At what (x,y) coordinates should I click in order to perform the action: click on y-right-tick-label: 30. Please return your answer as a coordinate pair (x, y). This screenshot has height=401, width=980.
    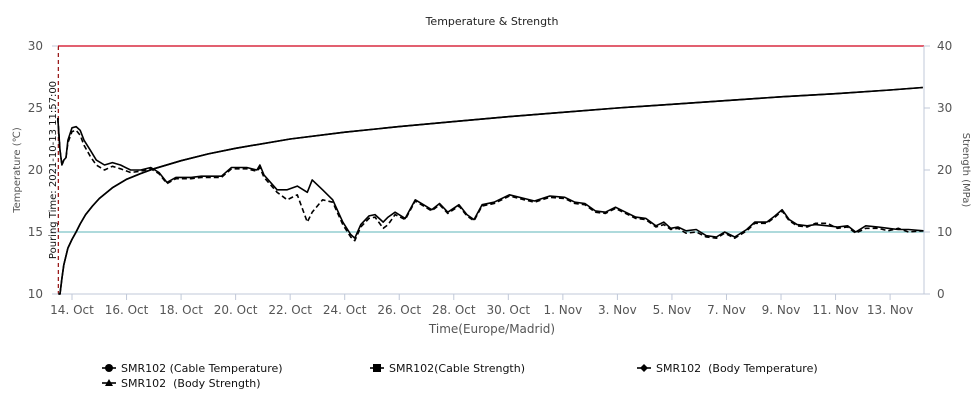
    Looking at the image, I should click on (944, 108).